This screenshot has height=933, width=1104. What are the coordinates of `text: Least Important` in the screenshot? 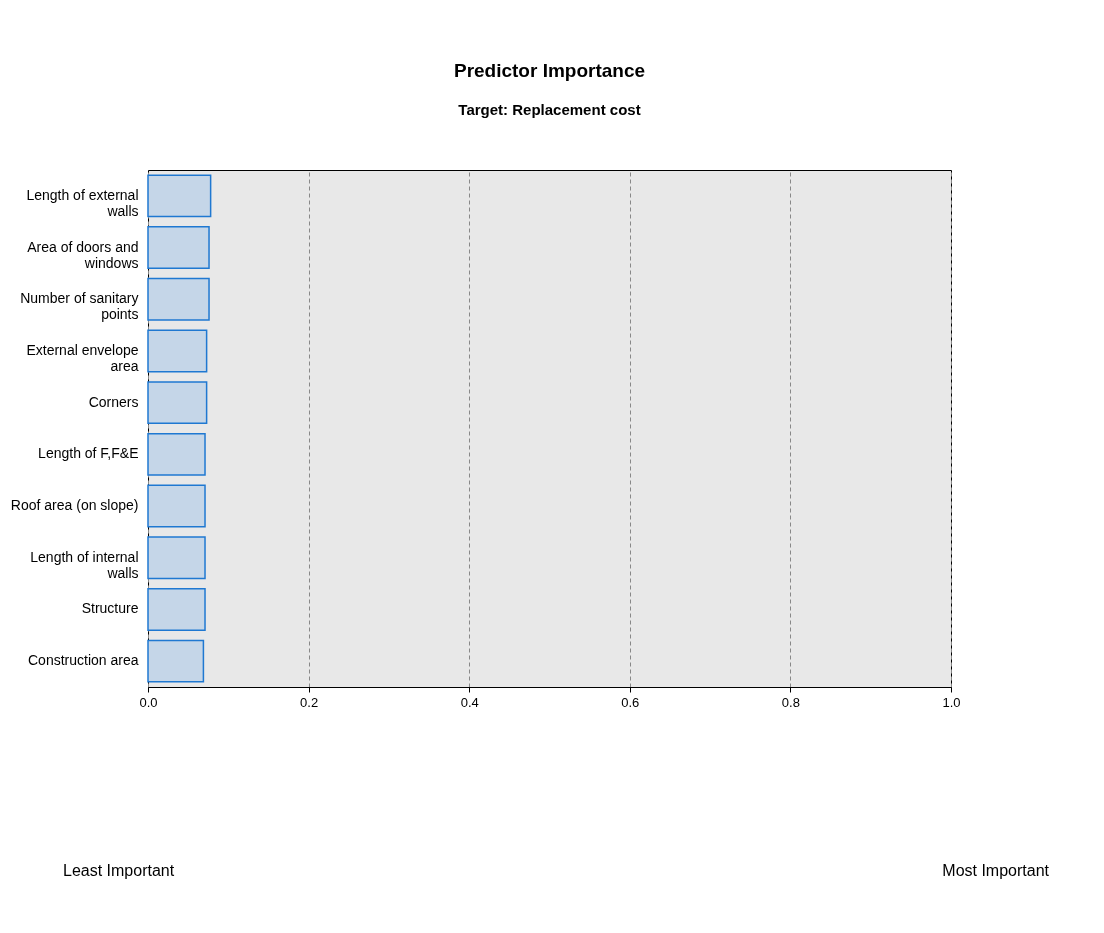 It's located at (119, 871).